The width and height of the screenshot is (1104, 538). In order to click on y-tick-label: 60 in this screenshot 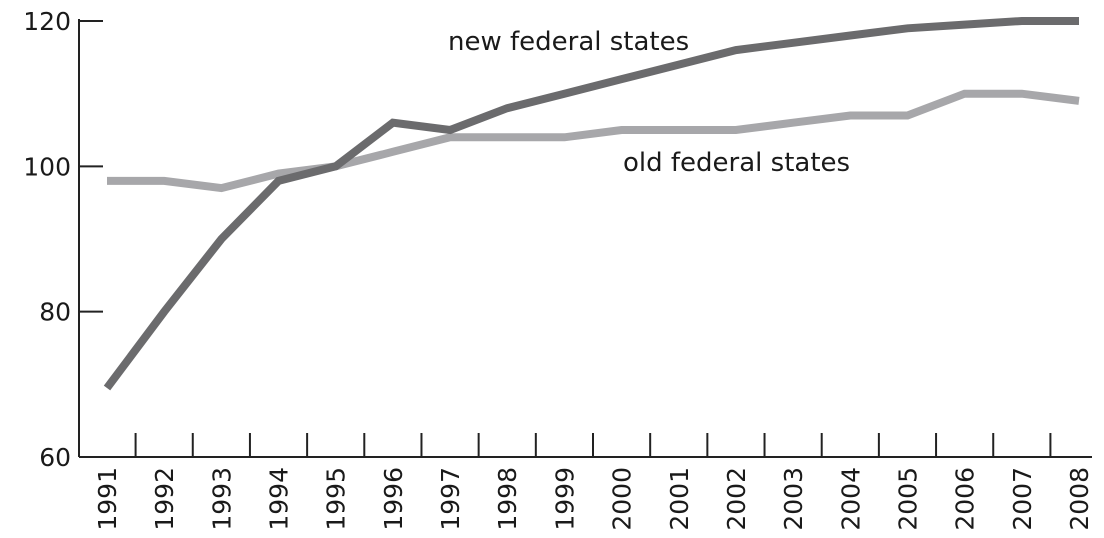, I will do `click(55, 457)`.